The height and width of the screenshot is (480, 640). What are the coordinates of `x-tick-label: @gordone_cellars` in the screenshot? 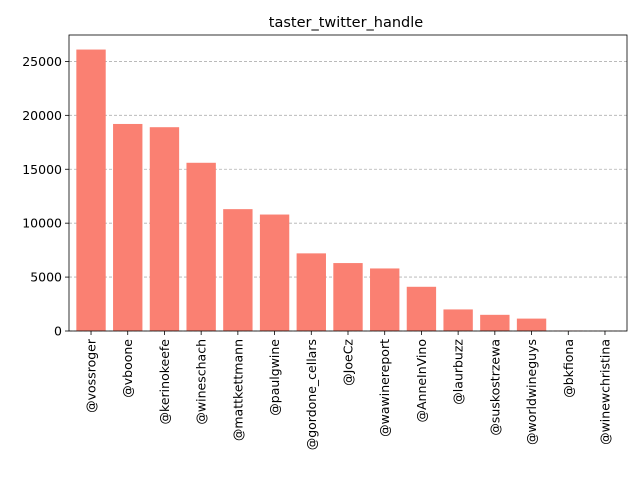 It's located at (311, 394).